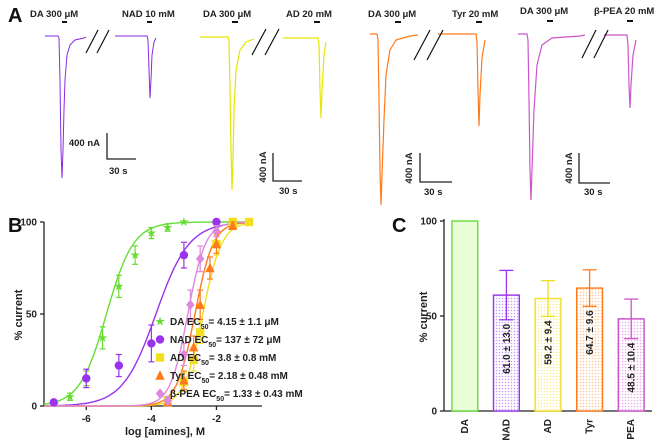 The image size is (660, 440). I want to click on bar-category-label-nad: NAD, so click(506, 429).